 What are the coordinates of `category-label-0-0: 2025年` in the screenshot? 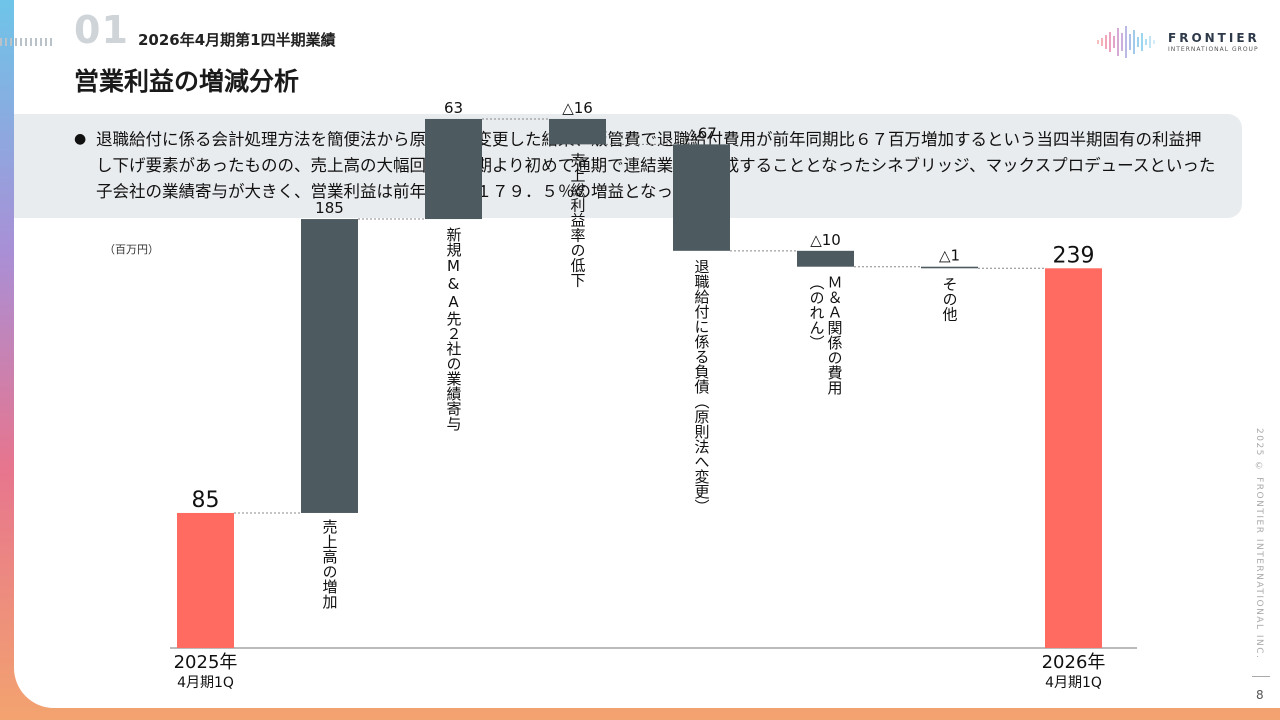 It's located at (206, 662).